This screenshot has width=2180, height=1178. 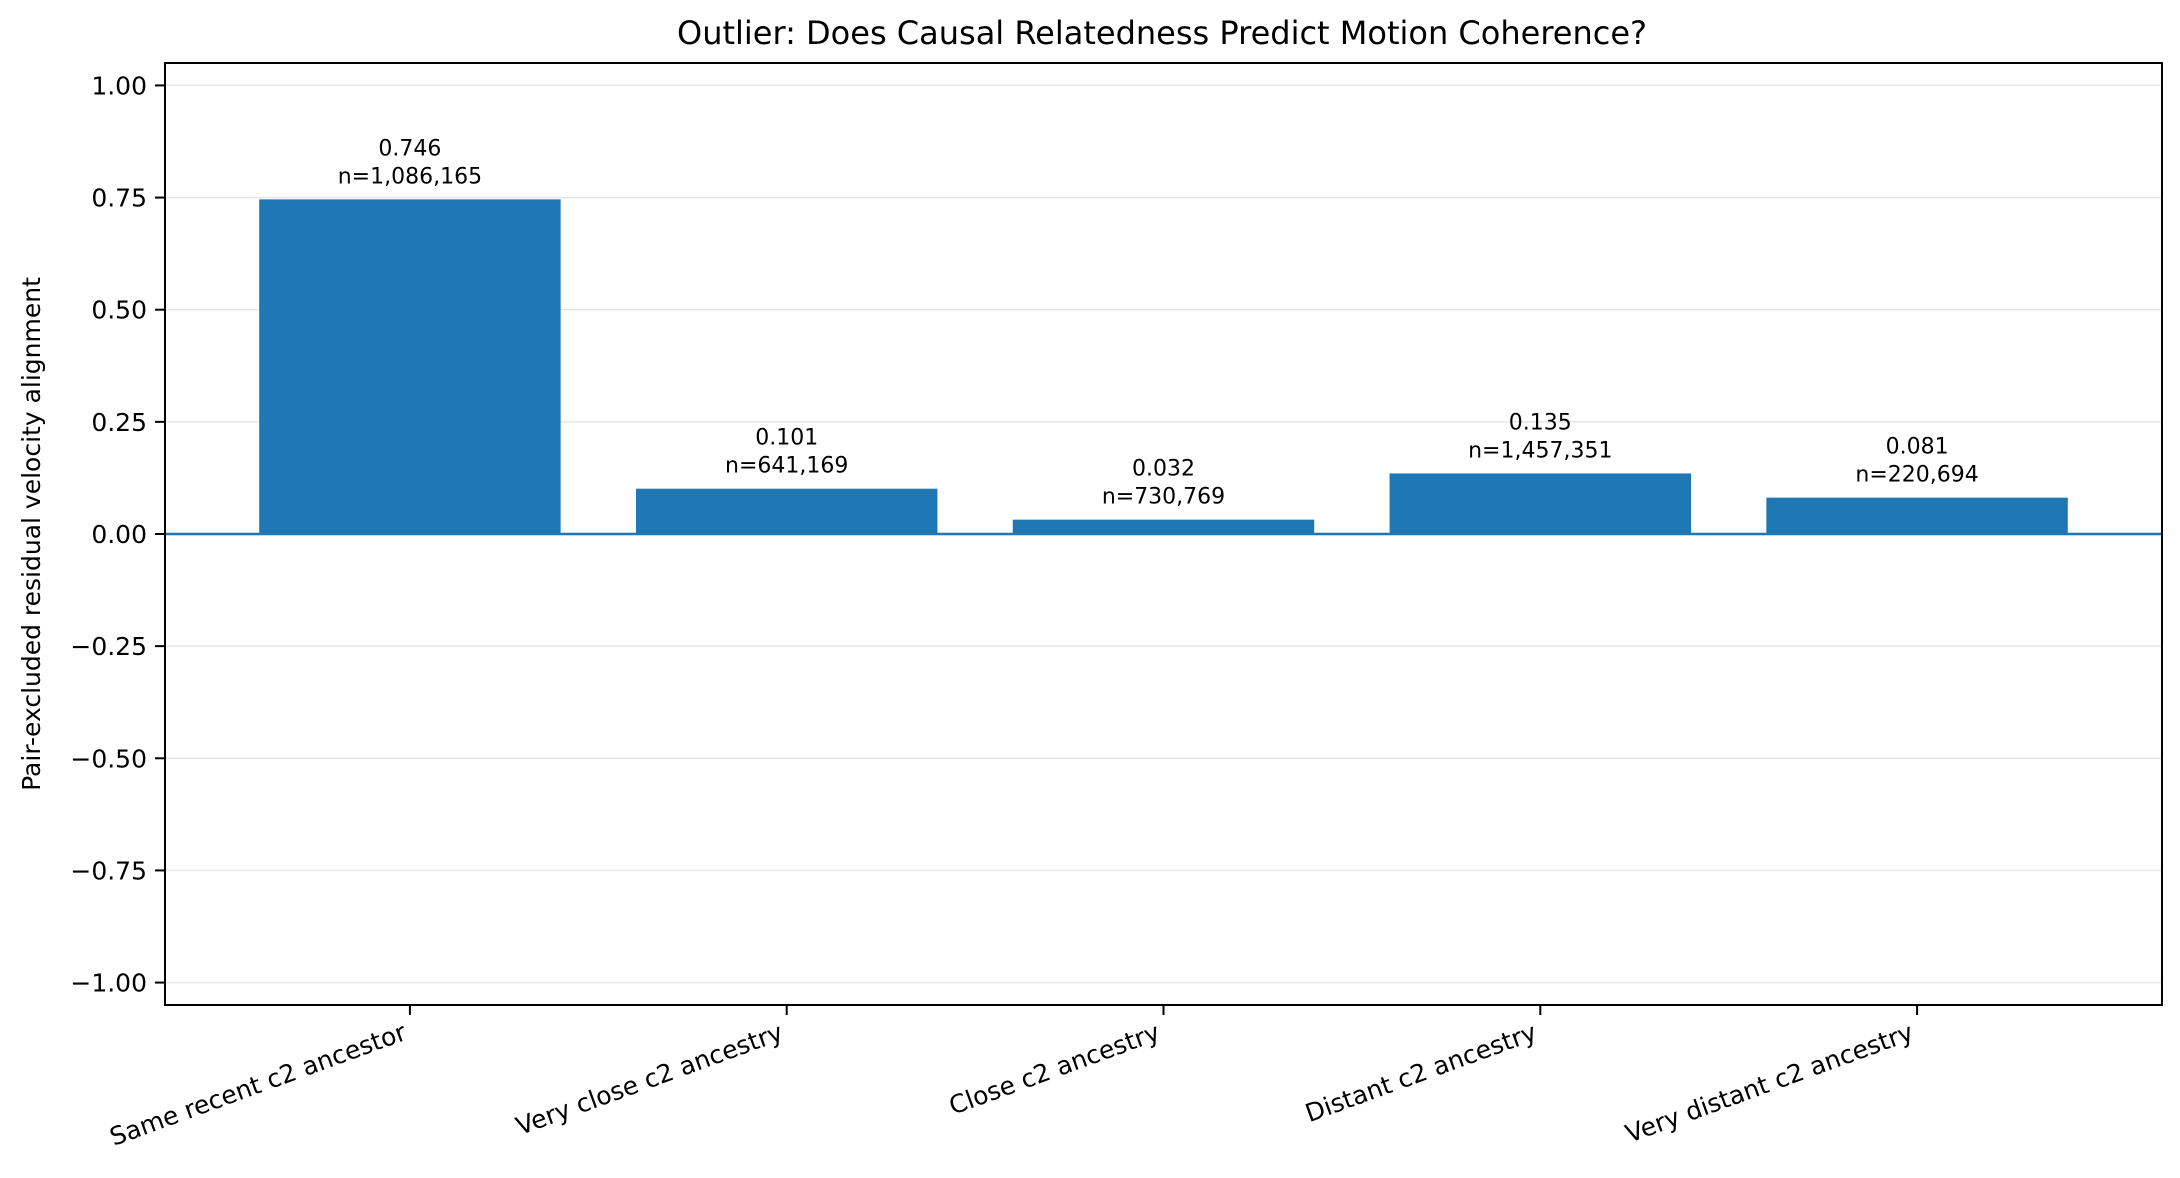 I want to click on bar-count-label: n=1,457,351, so click(x=1540, y=450).